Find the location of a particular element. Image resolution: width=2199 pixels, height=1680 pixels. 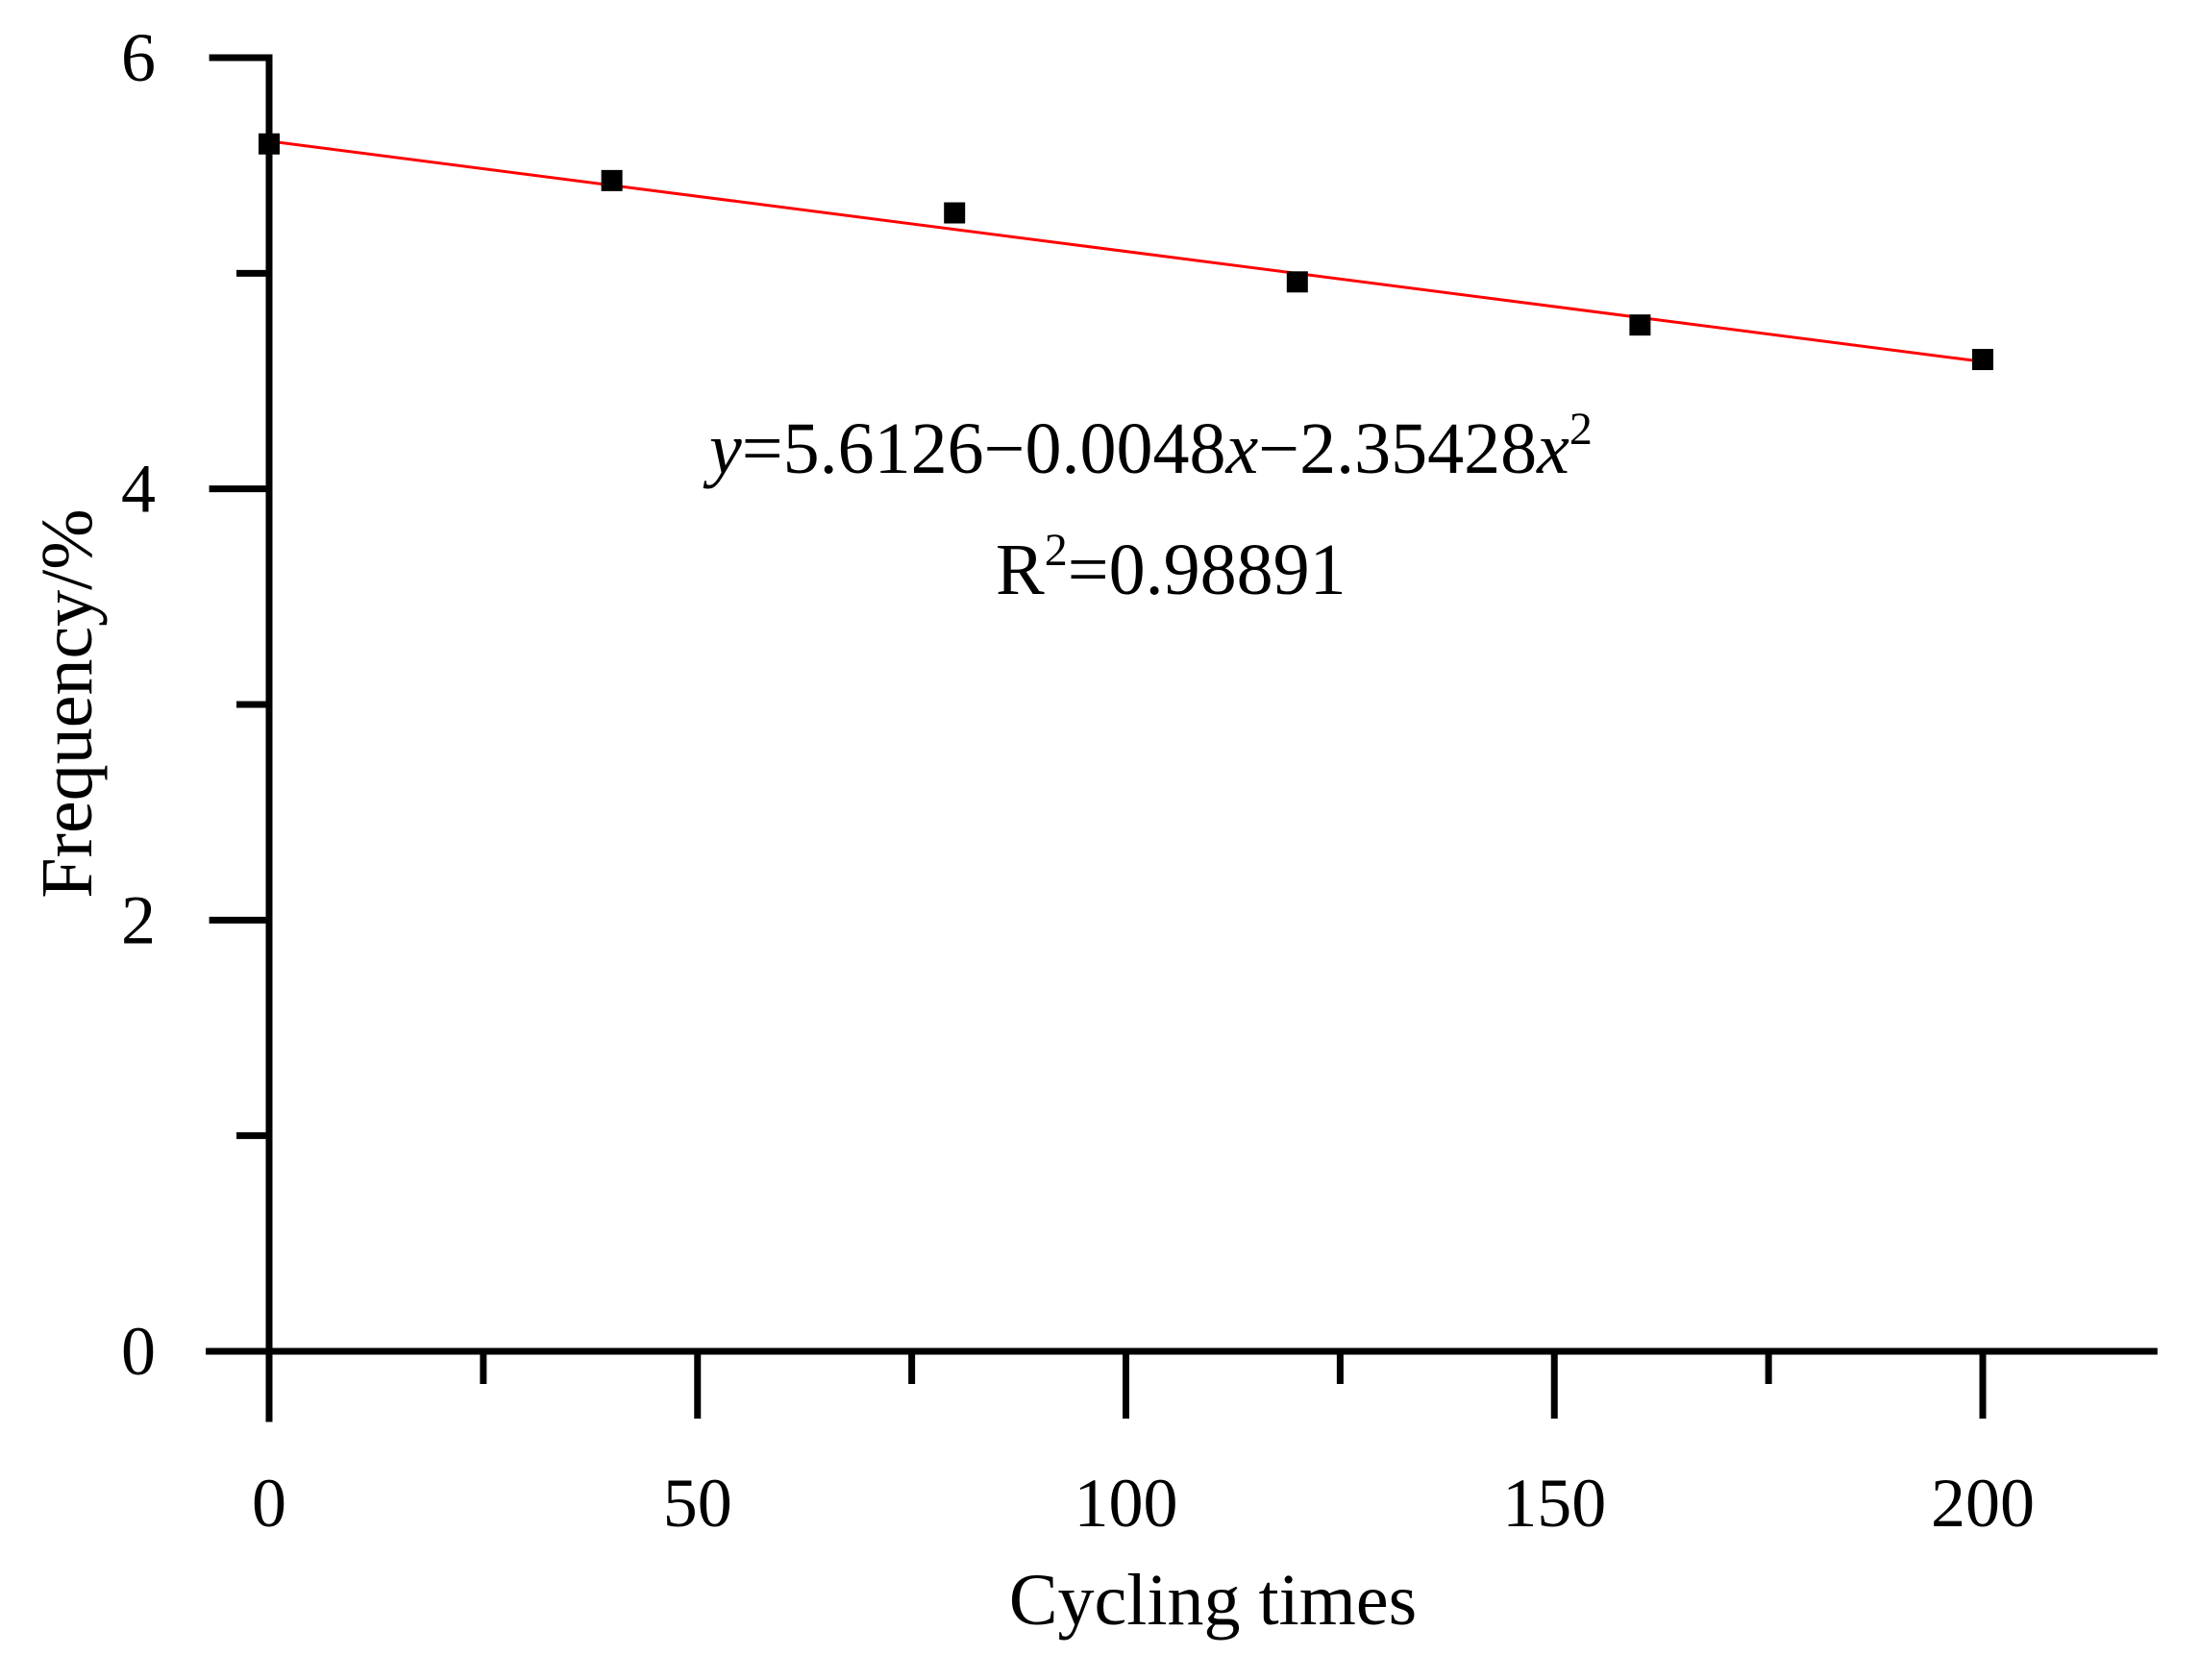

r-squared: R2=0.98891 is located at coordinates (1171, 568).